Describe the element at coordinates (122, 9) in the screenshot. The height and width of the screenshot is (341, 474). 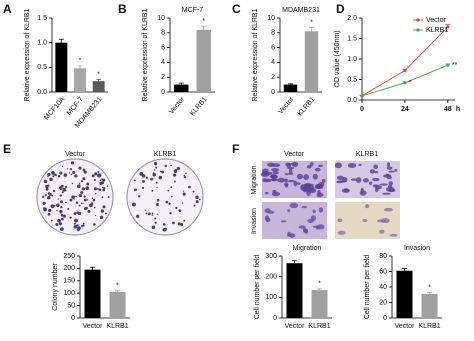
I see `panel-label: B` at that location.